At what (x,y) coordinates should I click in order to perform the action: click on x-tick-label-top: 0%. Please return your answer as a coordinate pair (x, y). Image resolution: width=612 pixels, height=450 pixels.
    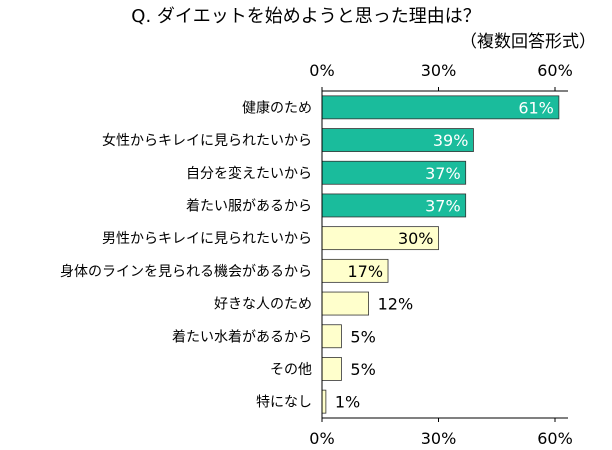
    Looking at the image, I should click on (321, 70).